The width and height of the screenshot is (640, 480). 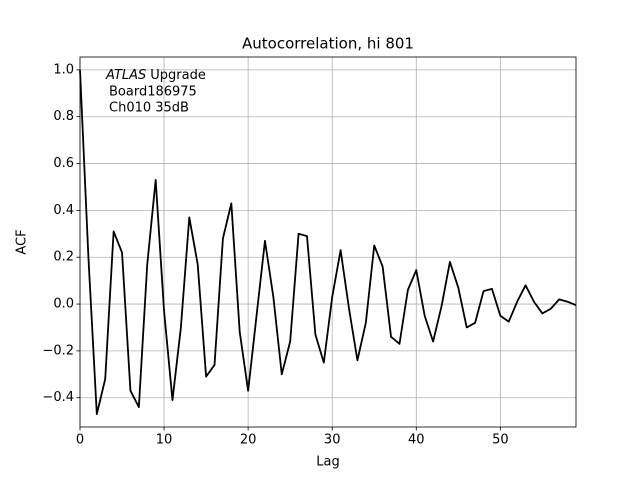 I want to click on x-tick-label: 40, so click(x=416, y=440).